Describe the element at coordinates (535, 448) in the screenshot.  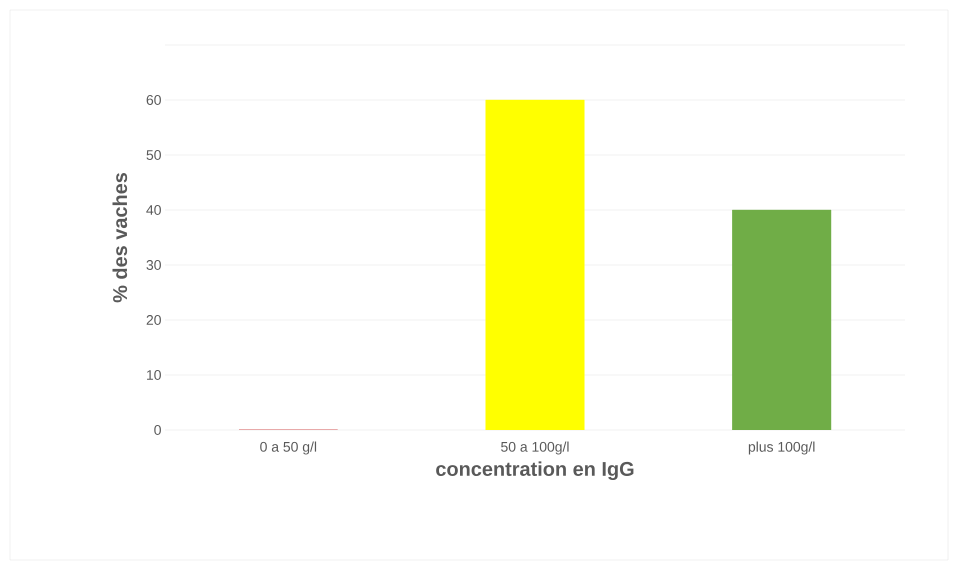
I see `x-tick-label: 50 a 100g/l` at that location.